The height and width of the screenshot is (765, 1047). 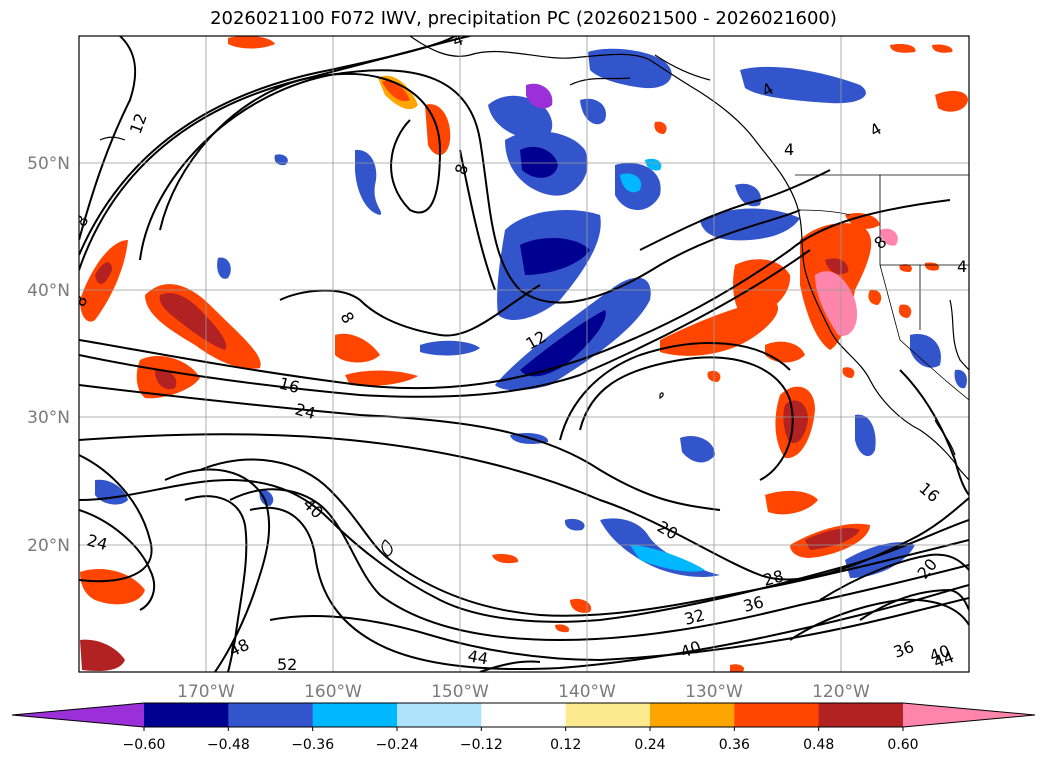 What do you see at coordinates (565, 745) in the screenshot?
I see `colorbar-tick-label: 0.12` at bounding box center [565, 745].